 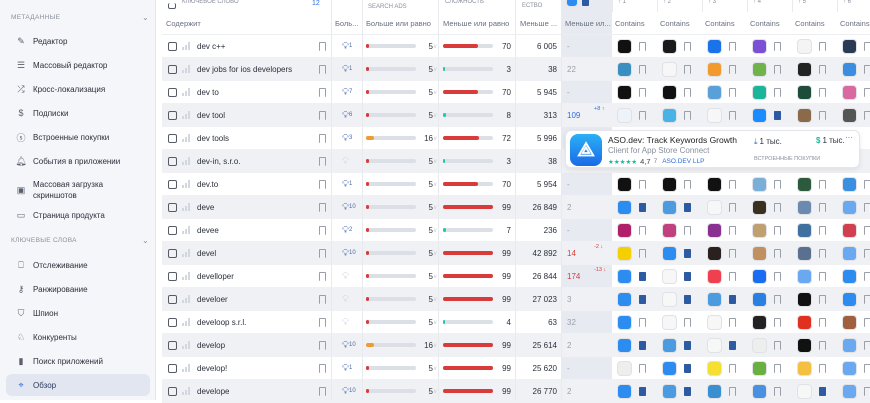 What do you see at coordinates (80, 17) in the screenshot?
I see `section-metadata: МЕТАДАННЫЕ ⌄` at bounding box center [80, 17].